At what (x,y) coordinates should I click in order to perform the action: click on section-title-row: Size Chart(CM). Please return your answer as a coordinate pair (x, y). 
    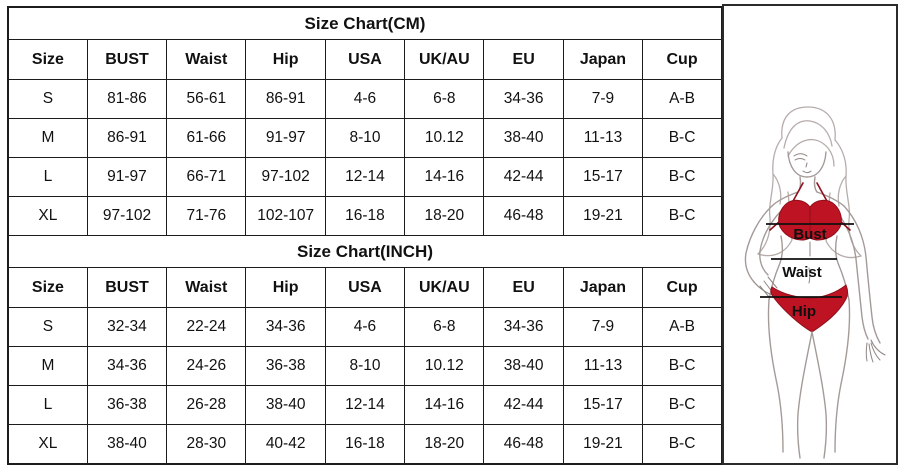
    Looking at the image, I should click on (365, 23).